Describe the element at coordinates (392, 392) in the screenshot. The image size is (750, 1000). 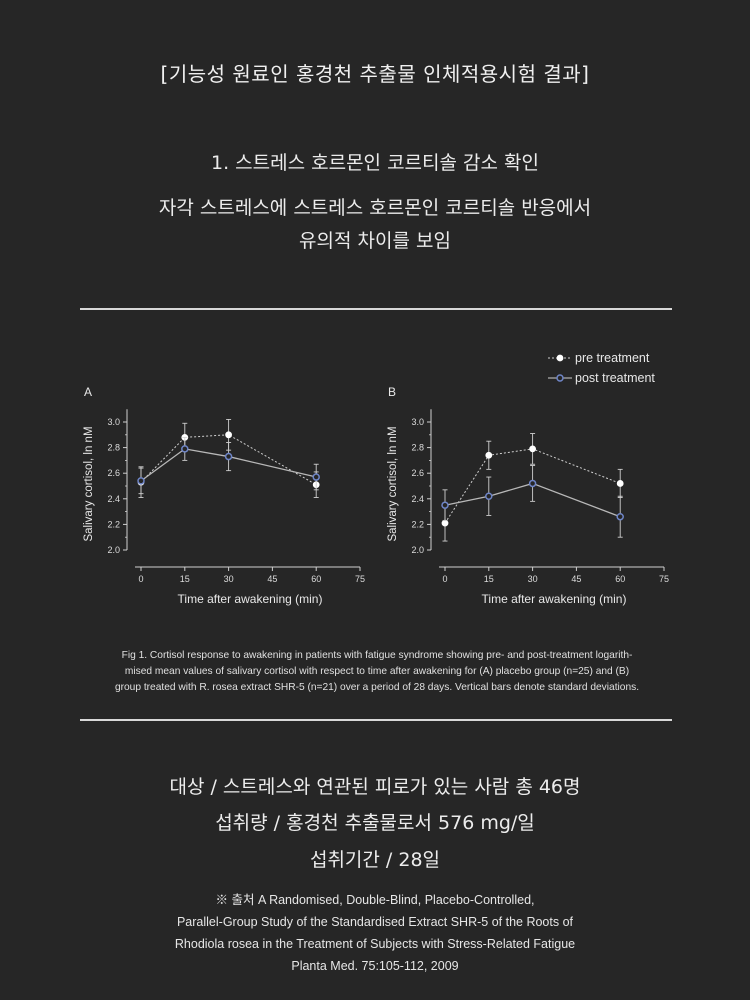
I see `panel-label: B` at that location.